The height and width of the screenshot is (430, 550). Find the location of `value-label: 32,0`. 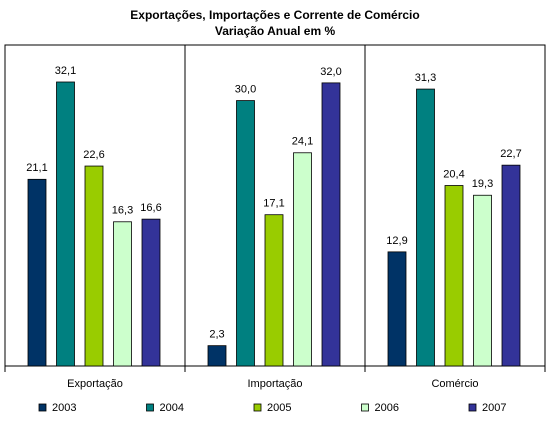

value-label: 32,0 is located at coordinates (330, 72).